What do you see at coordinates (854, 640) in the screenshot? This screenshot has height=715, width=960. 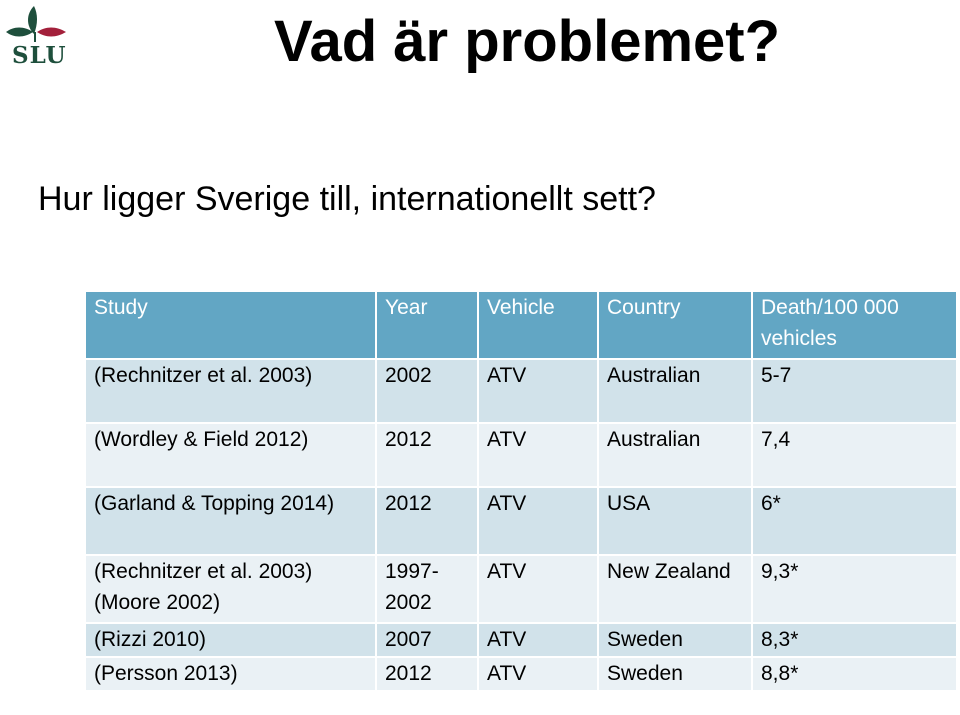 I see `cell-death-rate: 8,3*` at bounding box center [854, 640].